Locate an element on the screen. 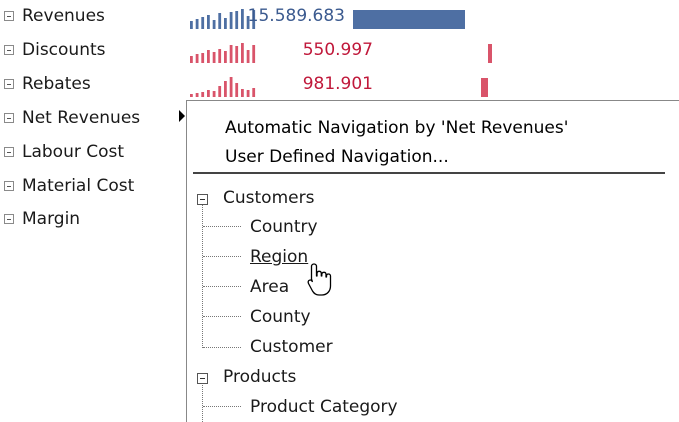  tree-group-products: Products is located at coordinates (260, 377).